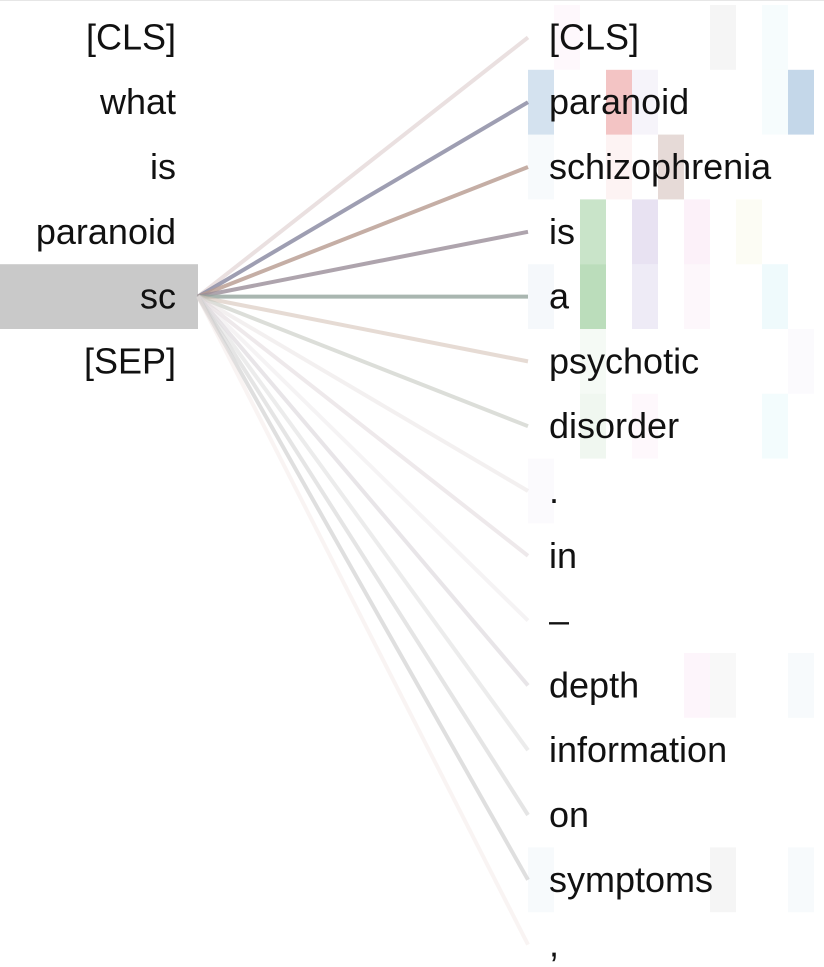 The image size is (824, 967). What do you see at coordinates (106, 198) in the screenshot?
I see `left-token-column: [CLS] what is paranoid sc [SEP]` at bounding box center [106, 198].